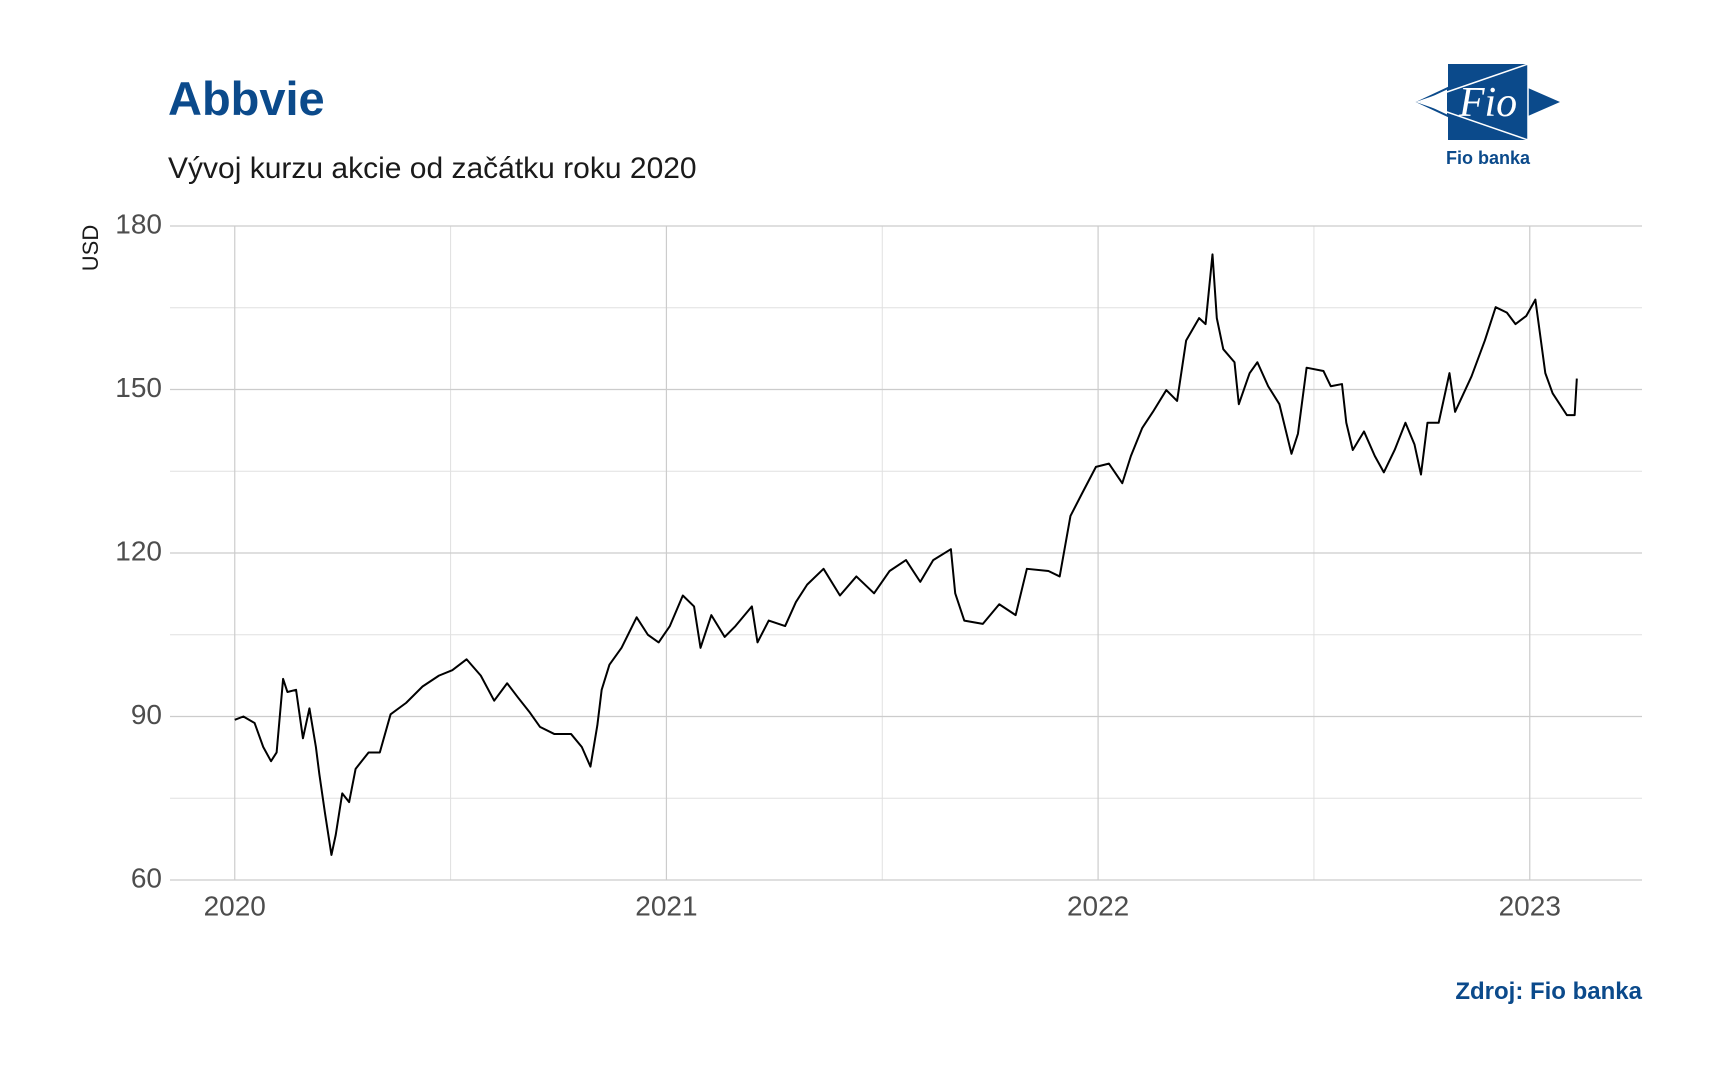 This screenshot has width=1714, height=1078. I want to click on logo: Fio Fio banka, so click(1487, 115).